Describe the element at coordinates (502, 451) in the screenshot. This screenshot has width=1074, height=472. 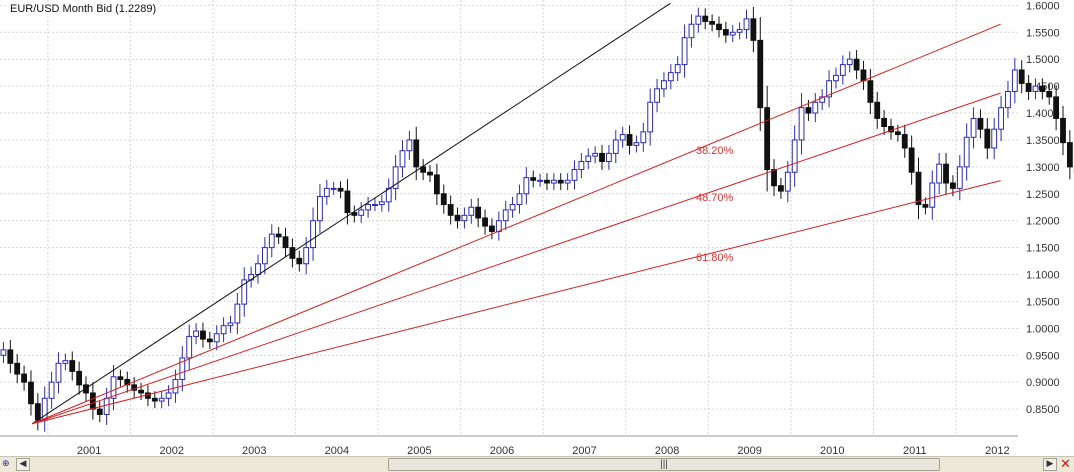
I see `x-tick-label: 2006` at that location.